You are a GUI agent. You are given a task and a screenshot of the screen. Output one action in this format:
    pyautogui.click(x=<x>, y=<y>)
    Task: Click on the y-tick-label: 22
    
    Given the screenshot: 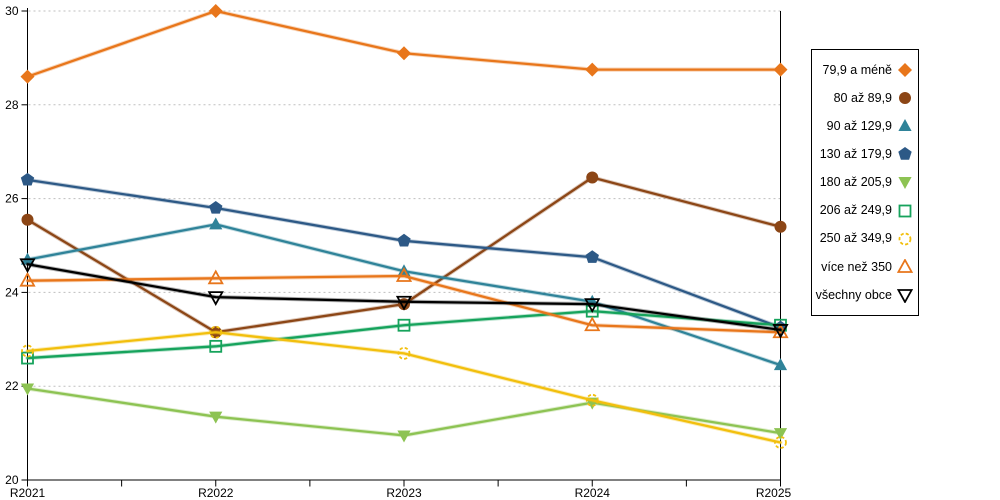 What is the action you would take?
    pyautogui.click(x=12, y=386)
    